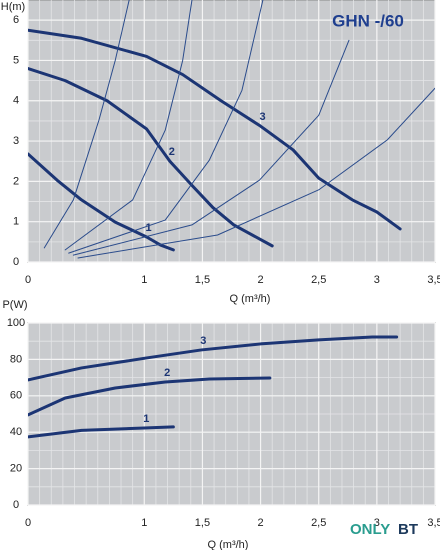 This screenshot has width=440, height=550. Describe the element at coordinates (16, 20) in the screenshot. I see `y-tick-label: 6` at that location.